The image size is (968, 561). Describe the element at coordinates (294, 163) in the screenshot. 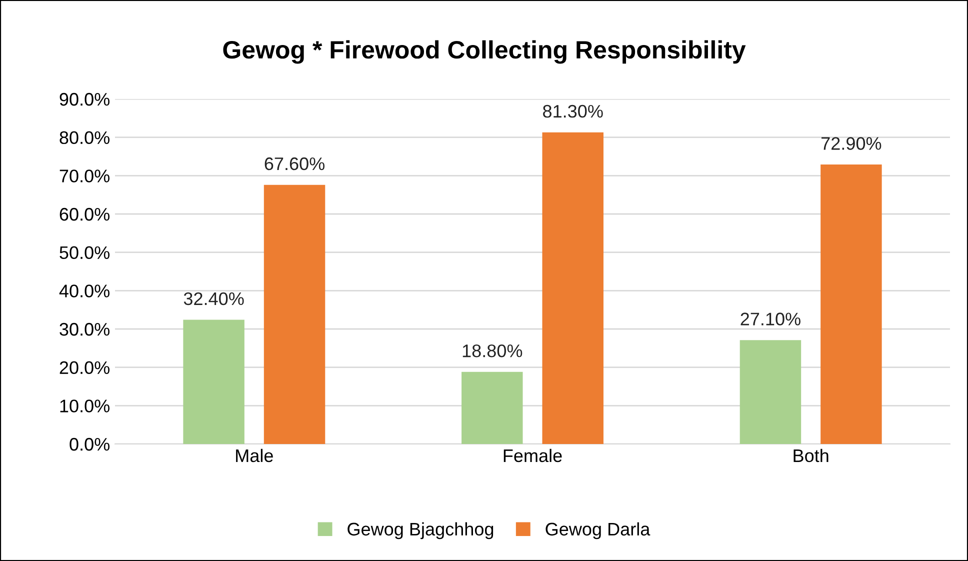

I see `data-label: 67.60%` at that location.